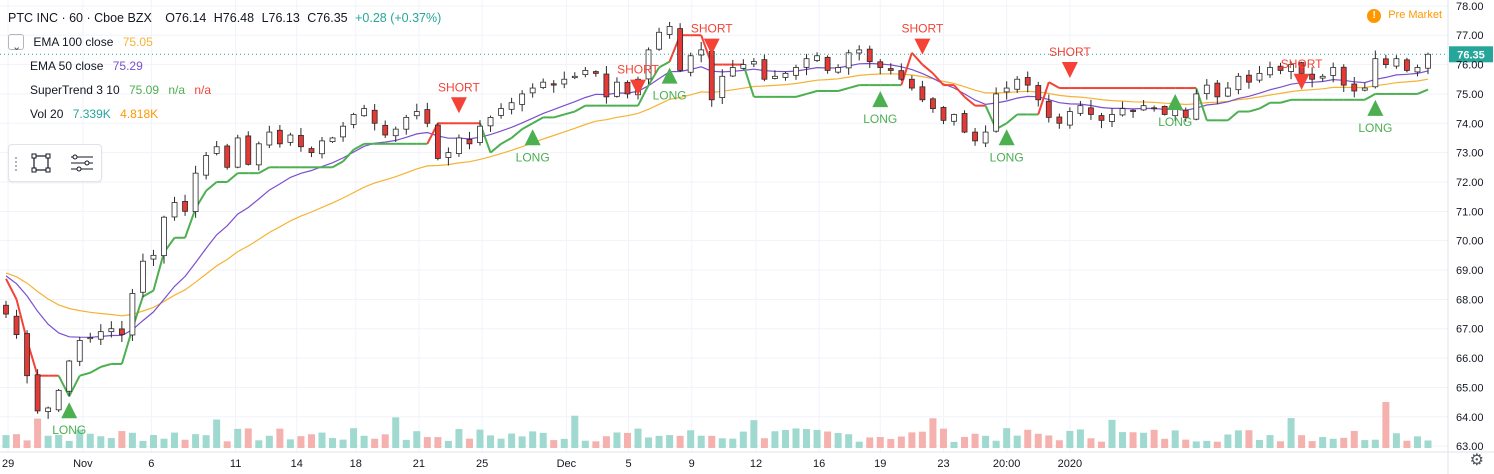 Image resolution: width=1494 pixels, height=474 pixels. What do you see at coordinates (1470, 7) in the screenshot?
I see `y-tick-label: 78.00` at bounding box center [1470, 7].